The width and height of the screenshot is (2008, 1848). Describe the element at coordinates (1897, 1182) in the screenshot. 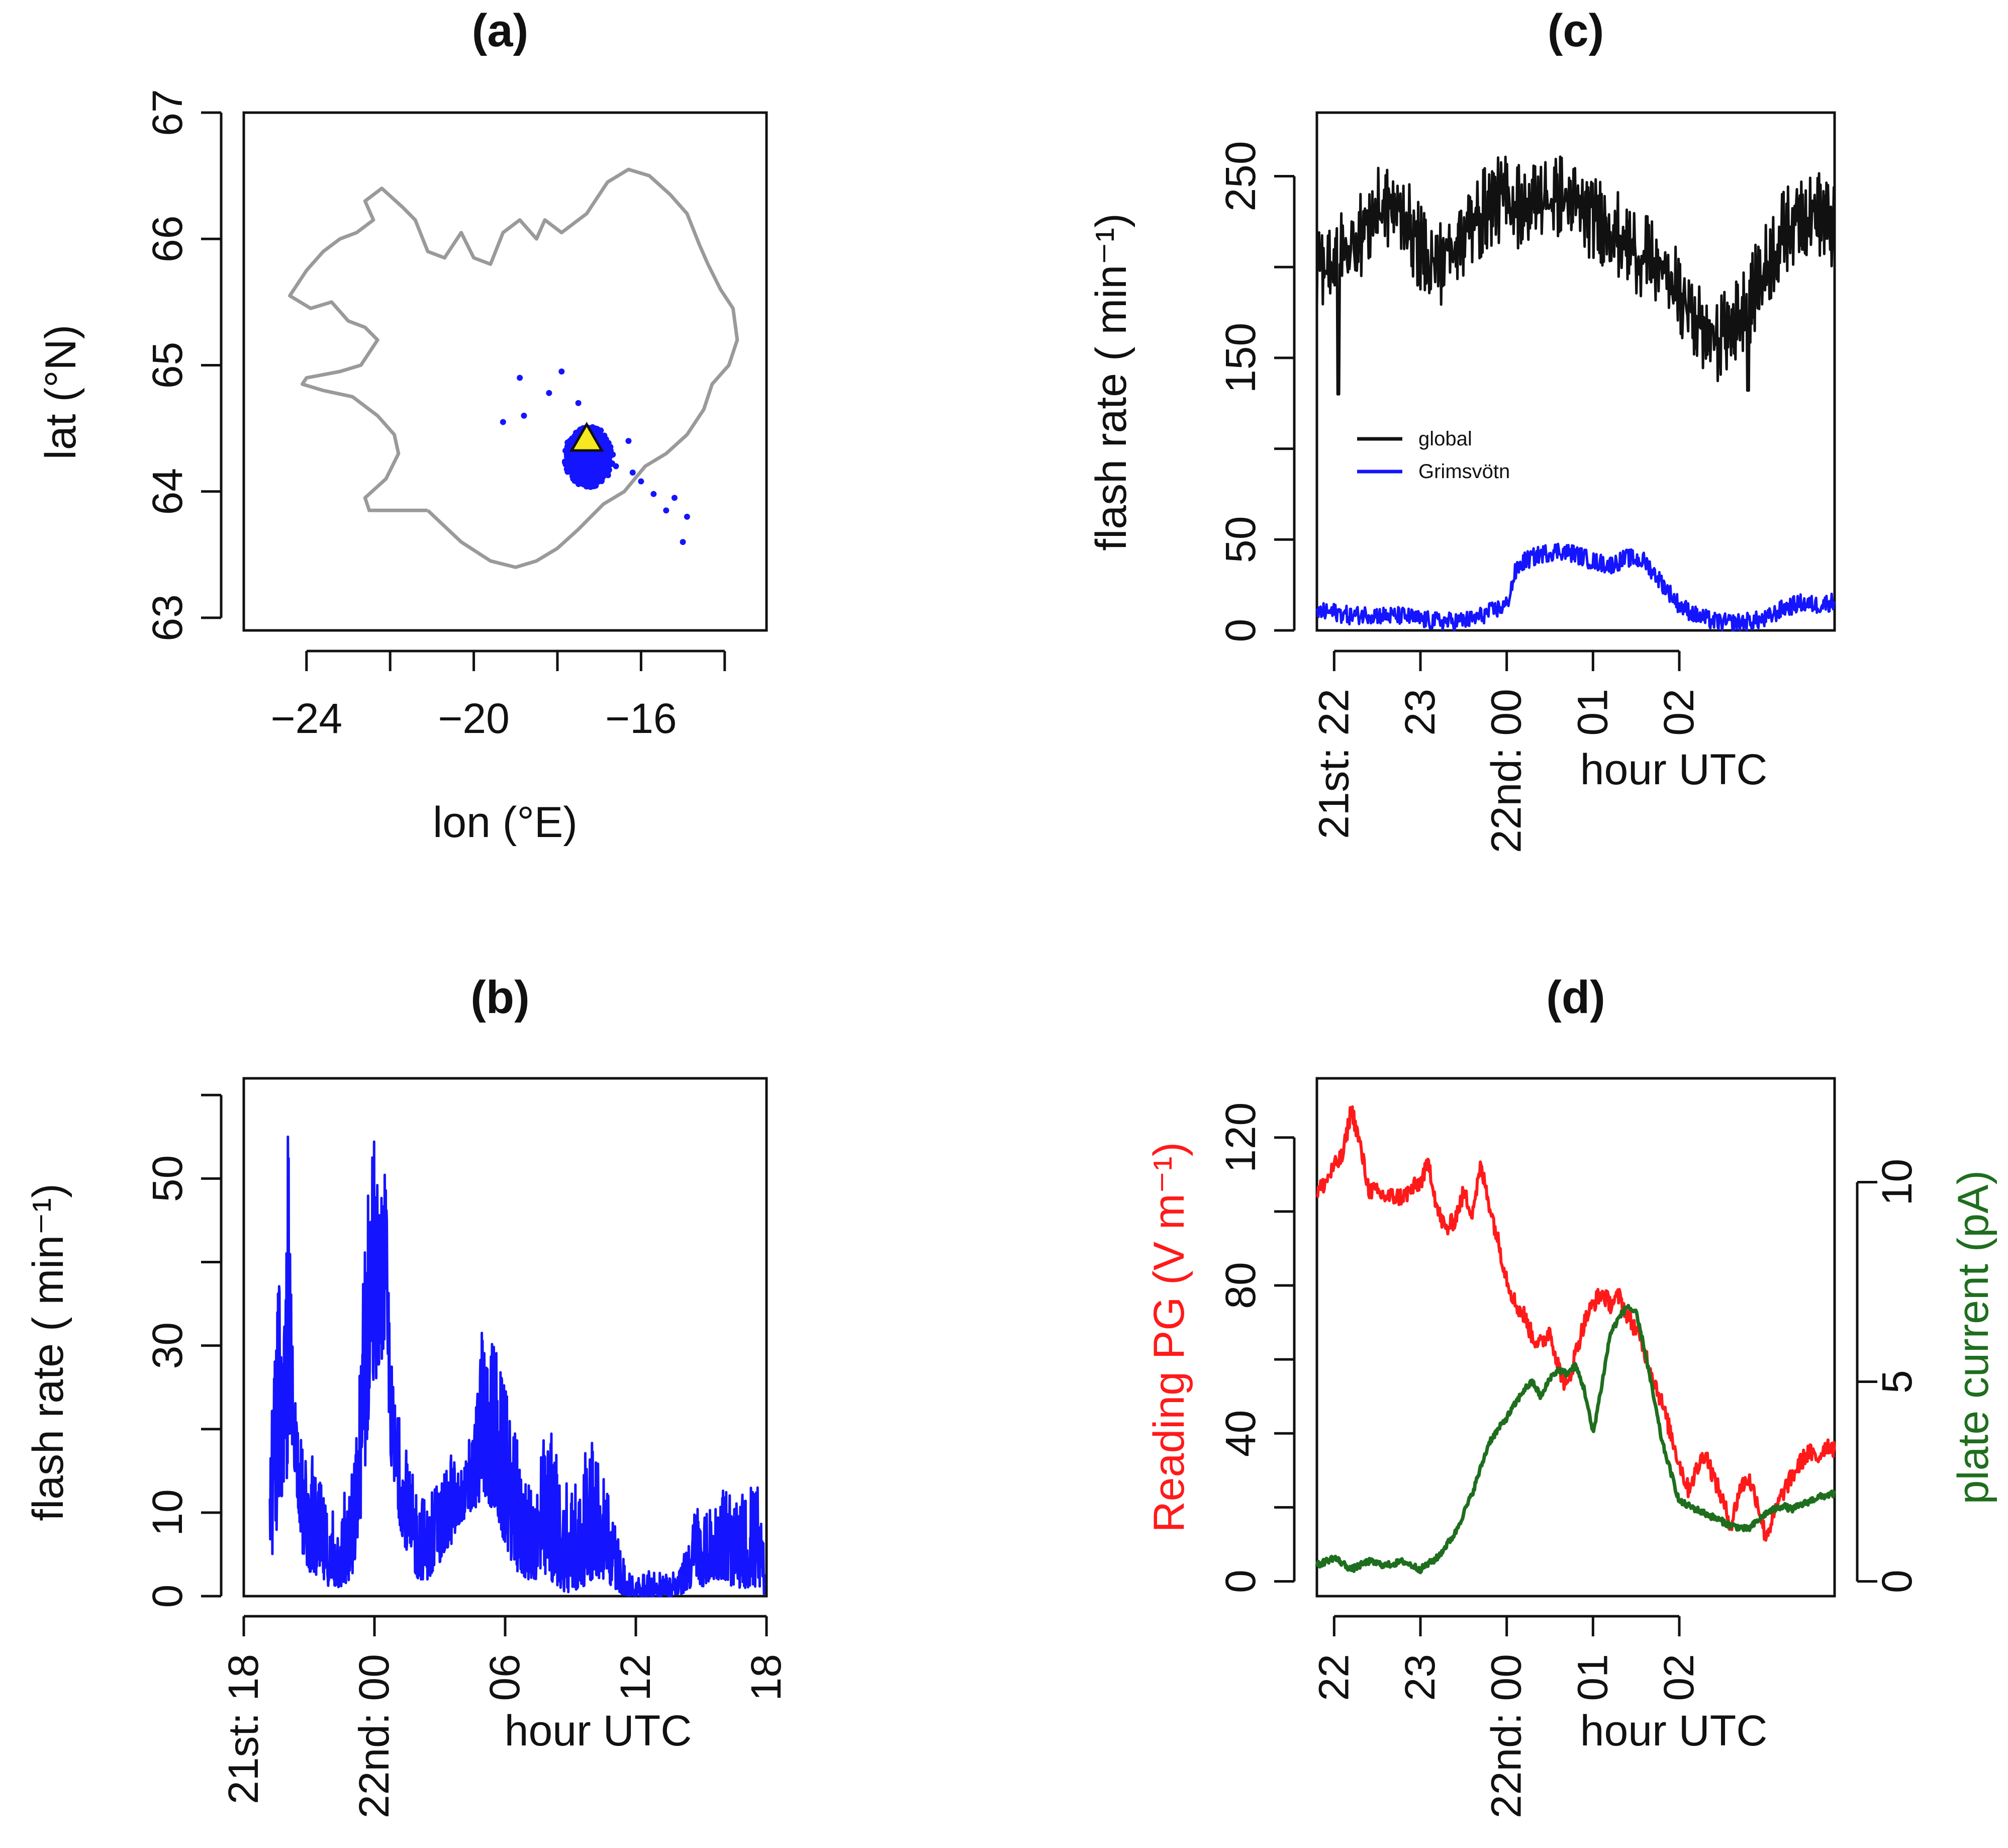

I see `panel-d-y2-tick-label: 10` at that location.